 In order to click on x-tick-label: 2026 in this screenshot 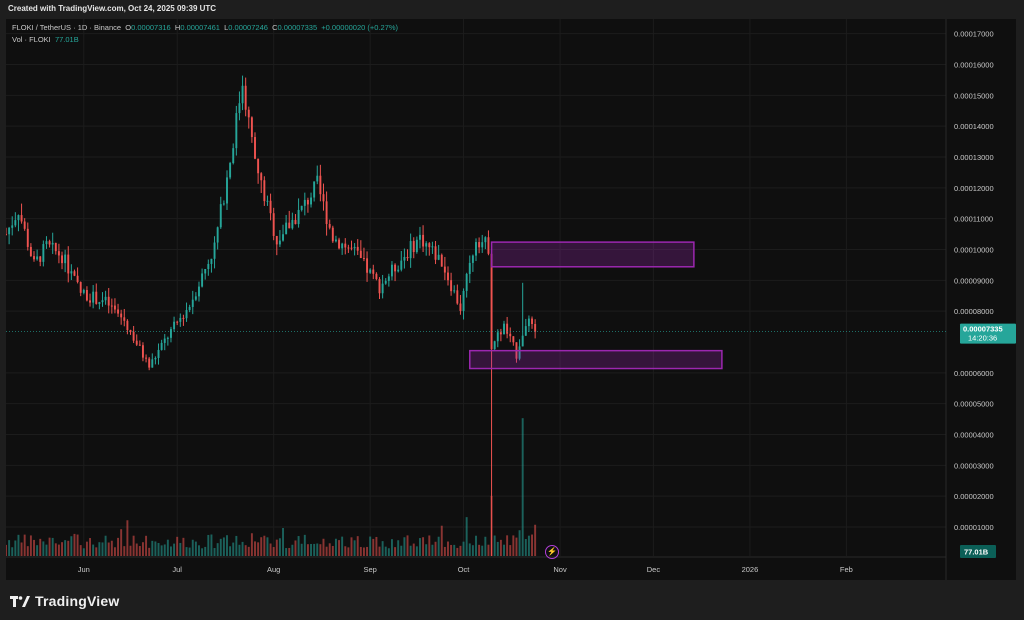, I will do `click(750, 569)`.